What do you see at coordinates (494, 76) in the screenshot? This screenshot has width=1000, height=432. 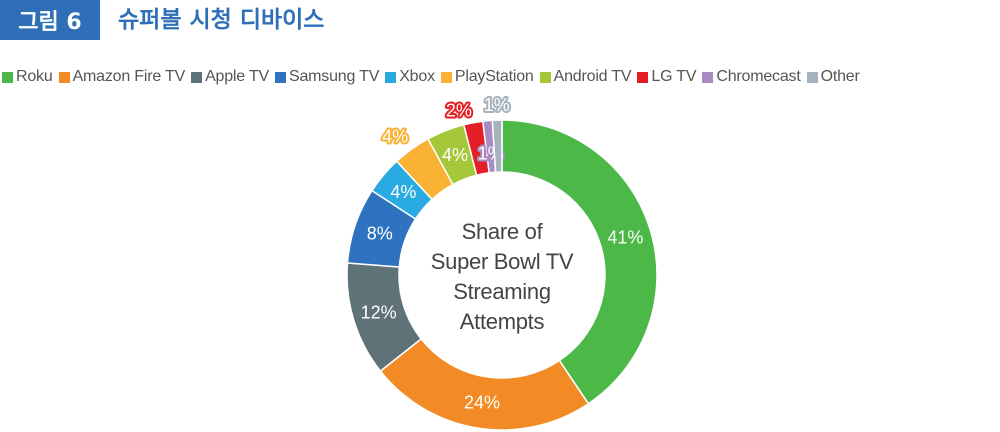 I see `legend-label: PlayStation` at bounding box center [494, 76].